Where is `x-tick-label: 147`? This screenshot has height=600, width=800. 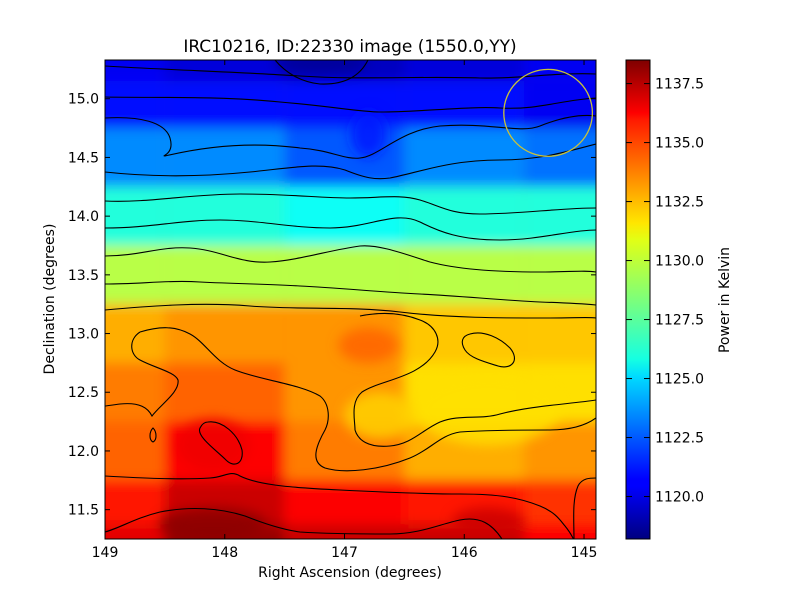 x-tick-label: 147 is located at coordinates (344, 553).